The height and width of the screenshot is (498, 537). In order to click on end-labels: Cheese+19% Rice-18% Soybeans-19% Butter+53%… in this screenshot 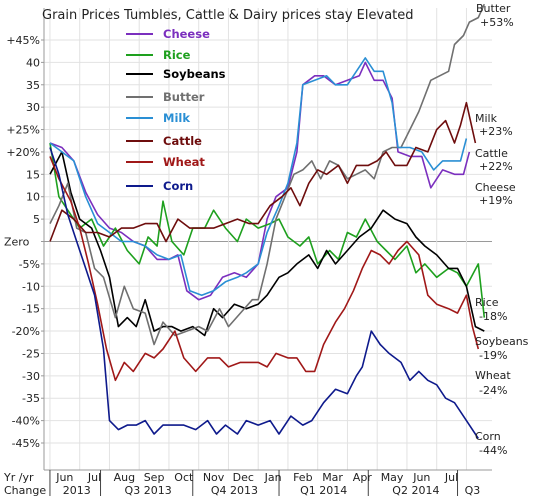, I will do `click(502, 229)`.